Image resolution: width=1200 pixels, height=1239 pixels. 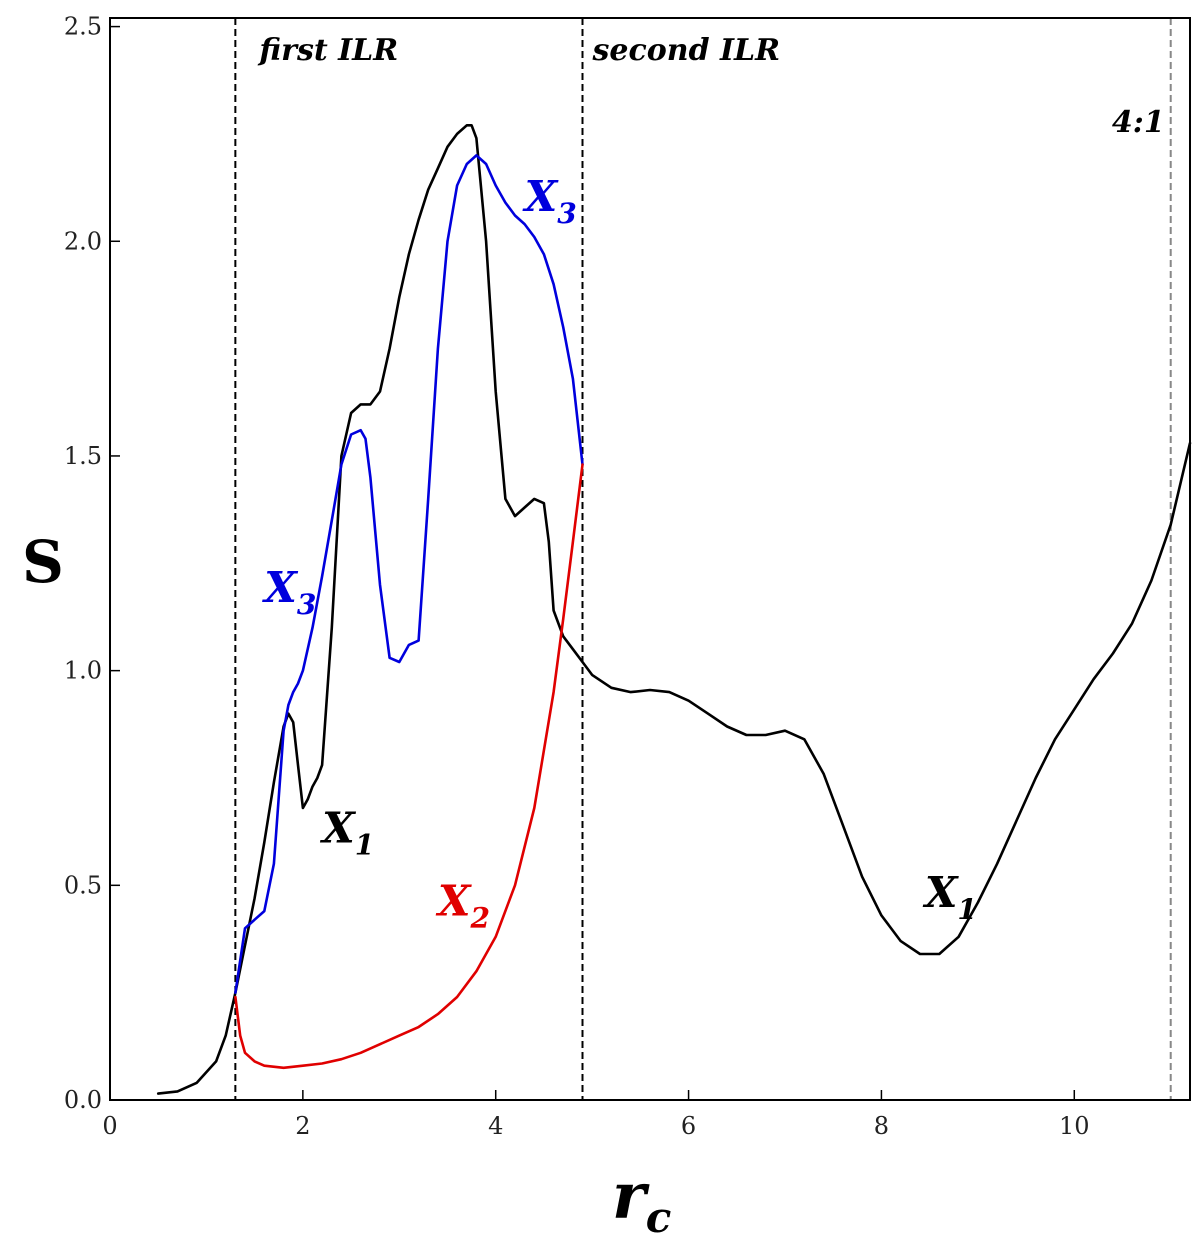 I want to click on vertical-line-labels: first ILR second ILR 4:1, so click(x=710, y=86).